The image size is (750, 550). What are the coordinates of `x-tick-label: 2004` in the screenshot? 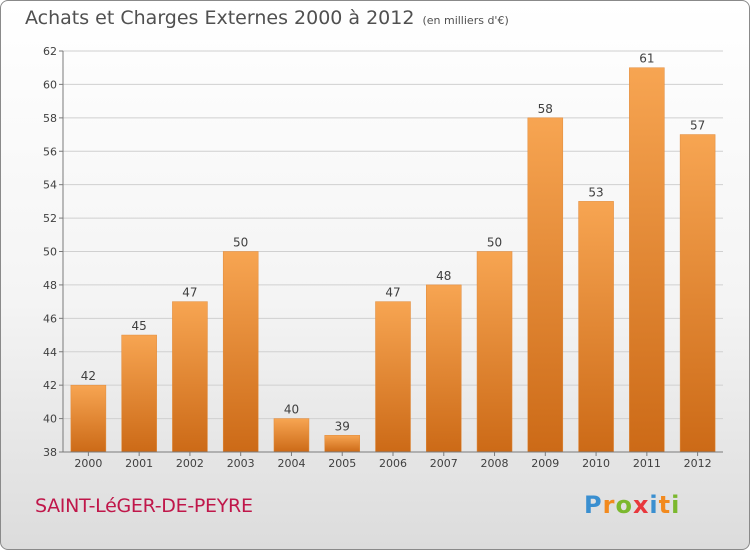 It's located at (291, 463).